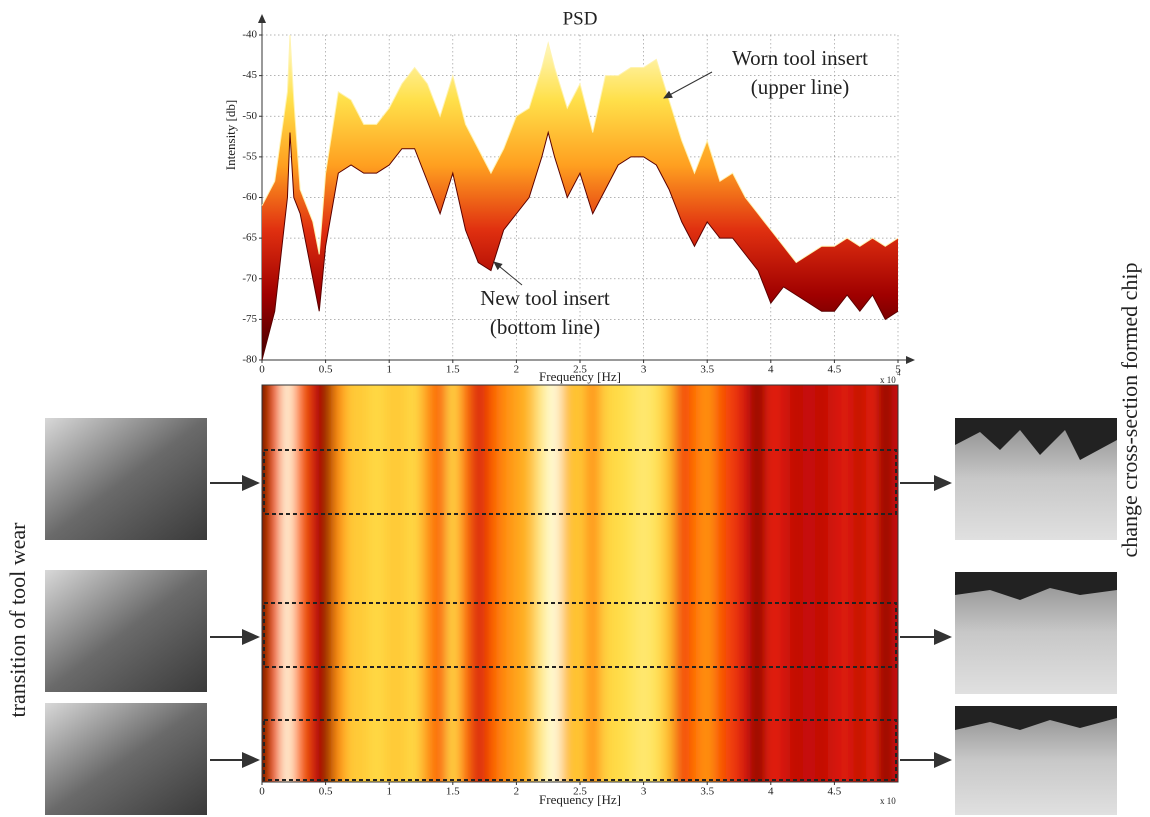 This screenshot has height=817, width=1150. Describe the element at coordinates (1036, 616) in the screenshot. I see `chip-images` at that location.